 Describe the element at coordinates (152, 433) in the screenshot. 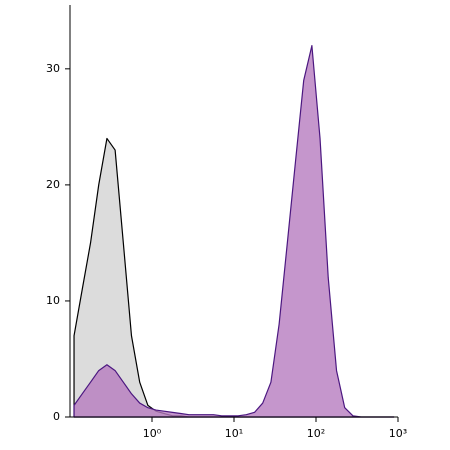

I see `x-tick-label: 10⁰` at that location.